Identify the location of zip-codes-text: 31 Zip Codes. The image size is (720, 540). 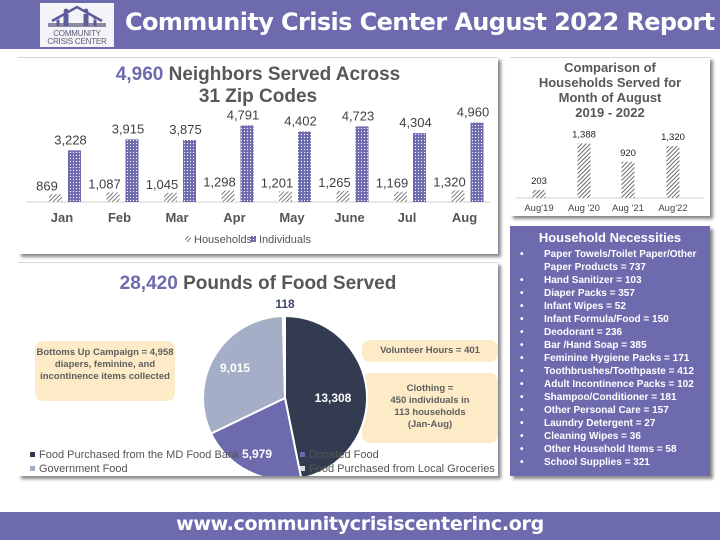
(258, 96).